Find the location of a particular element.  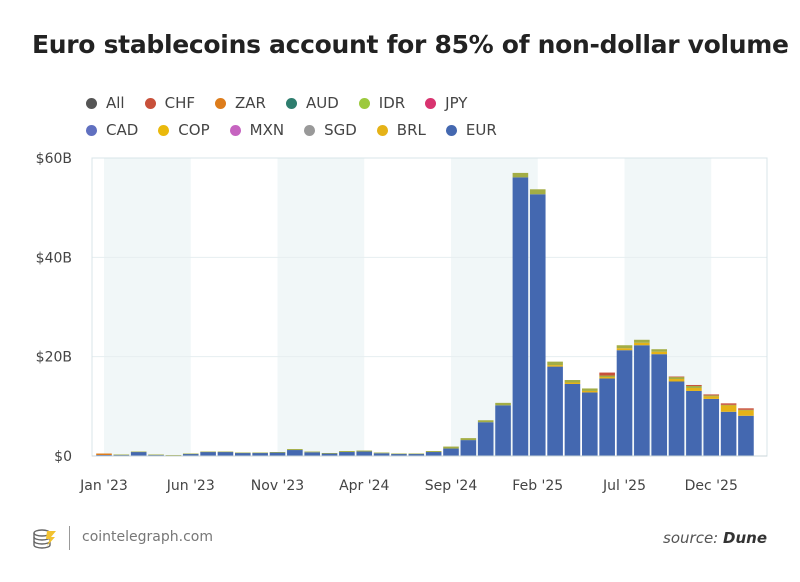

x-tick-label: Jul '25 is located at coordinates (624, 486).